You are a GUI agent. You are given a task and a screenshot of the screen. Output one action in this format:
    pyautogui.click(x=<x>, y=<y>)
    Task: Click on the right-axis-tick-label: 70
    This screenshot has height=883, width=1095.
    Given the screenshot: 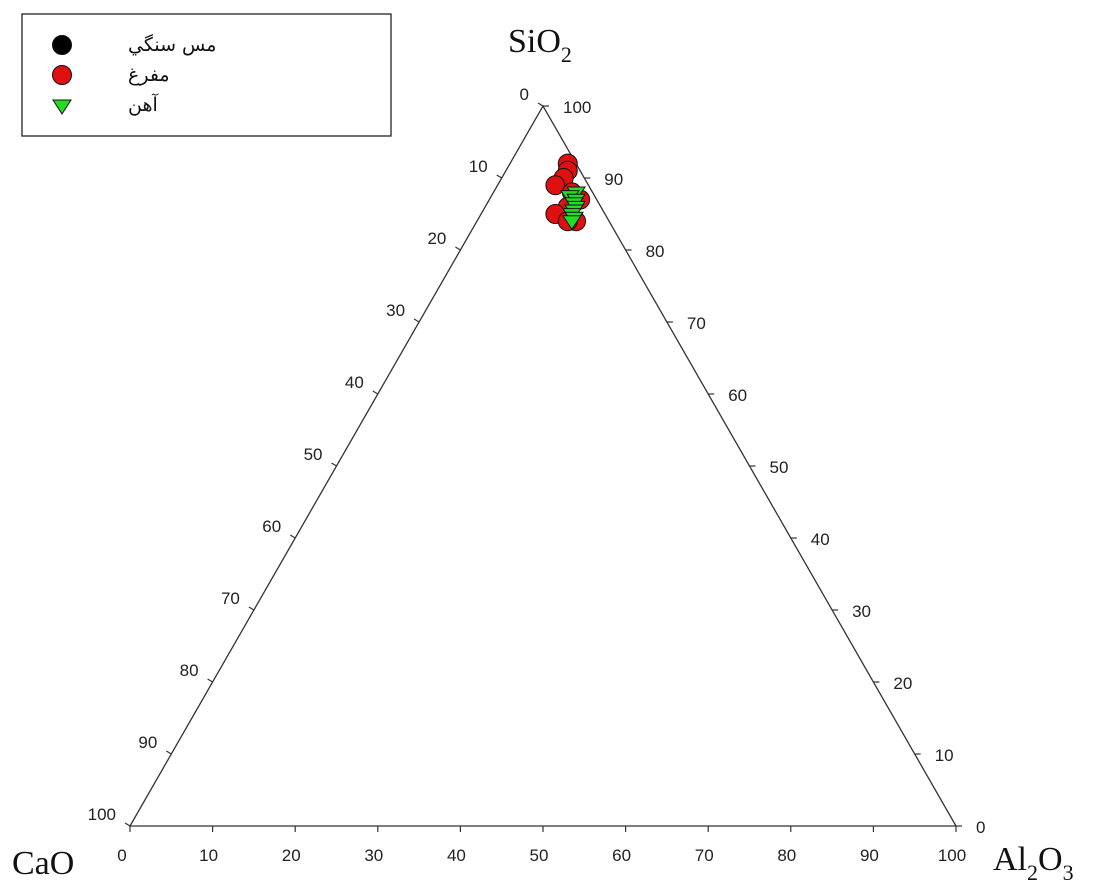 What is the action you would take?
    pyautogui.click(x=696, y=323)
    